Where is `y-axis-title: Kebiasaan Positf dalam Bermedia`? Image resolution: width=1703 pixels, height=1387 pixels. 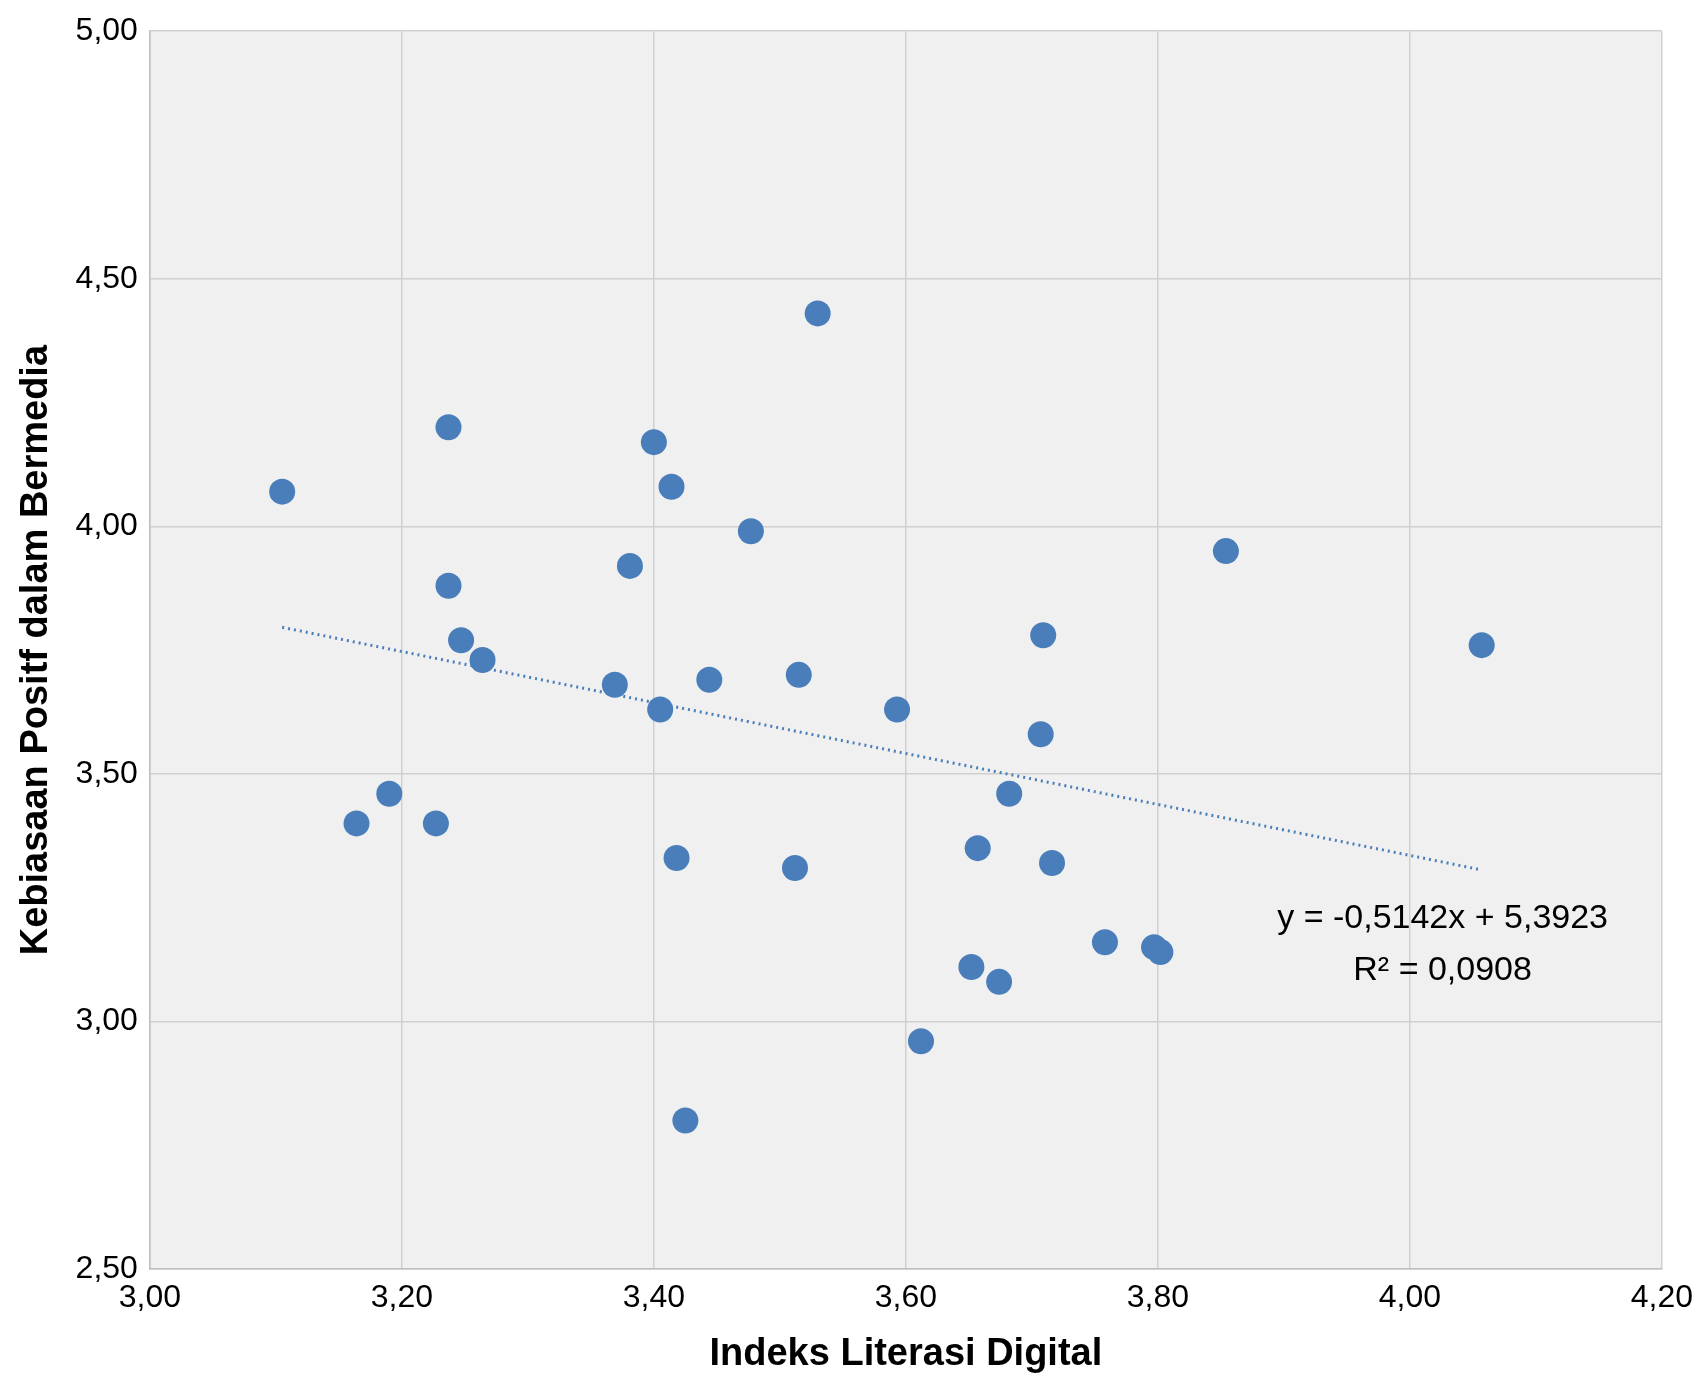
y-axis-title: Kebiasaan Positf dalam Bermedia is located at coordinates (34, 650).